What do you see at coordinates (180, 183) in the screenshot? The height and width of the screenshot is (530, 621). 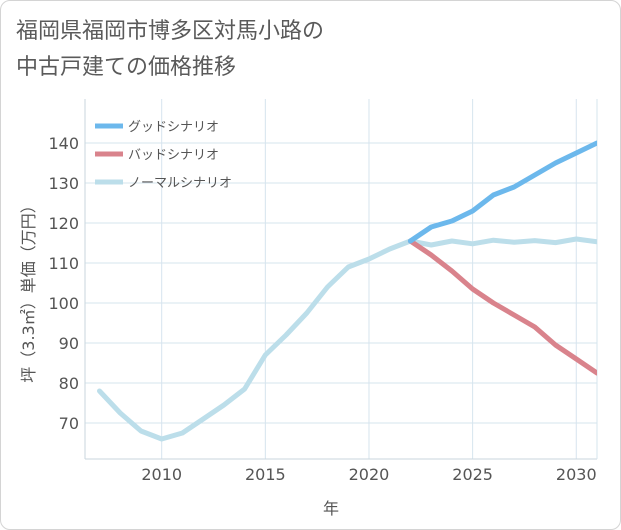 I see `legend-label-3: ノーマルシナリオ` at bounding box center [180, 183].